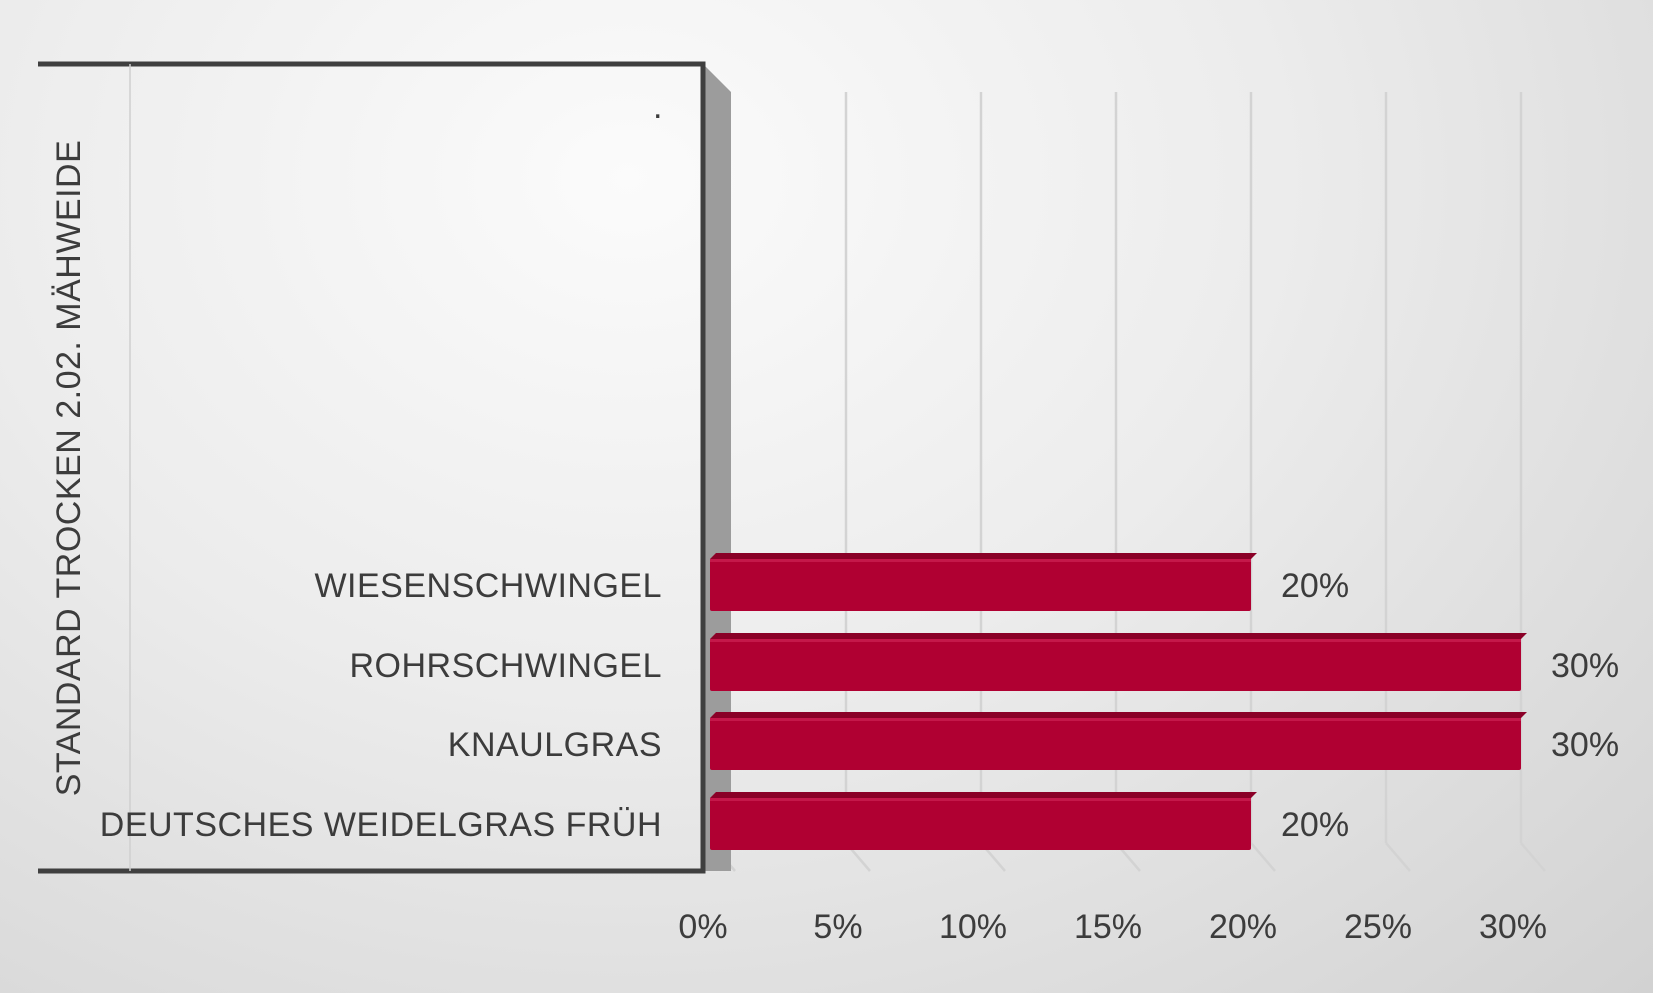  I want to click on group-label: STANDARD TROCKEN 2.02. MÄHWEIDE, so click(69, 468).